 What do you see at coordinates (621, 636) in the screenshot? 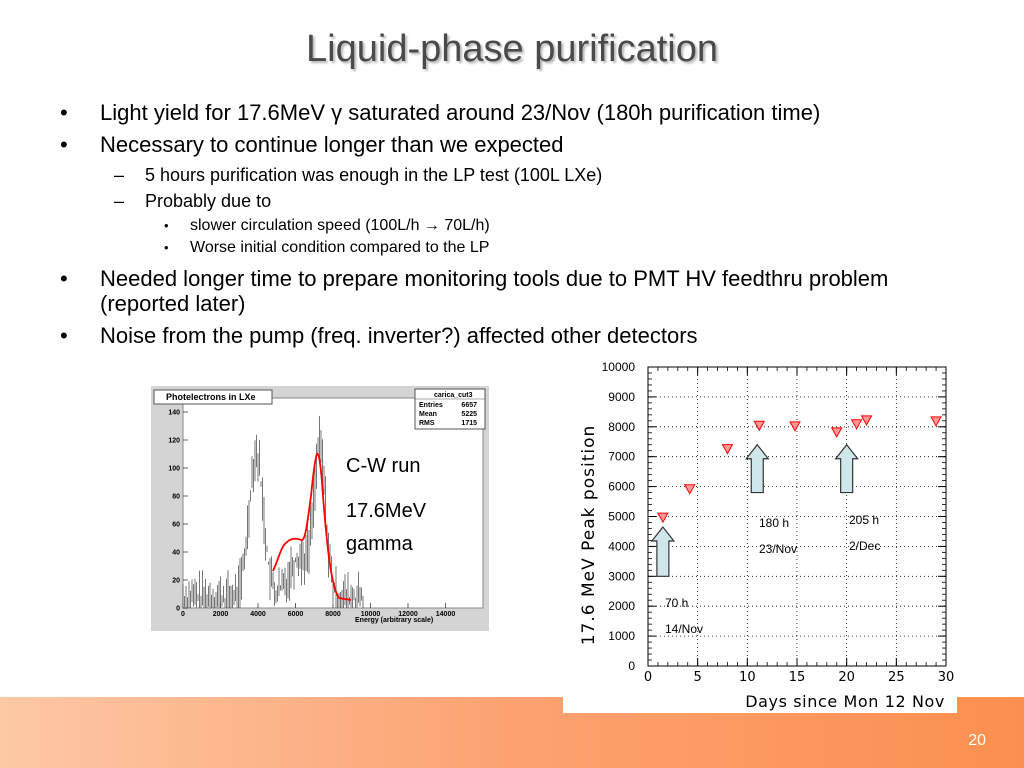
I see `chart-ytick-label: 1000` at bounding box center [621, 636].